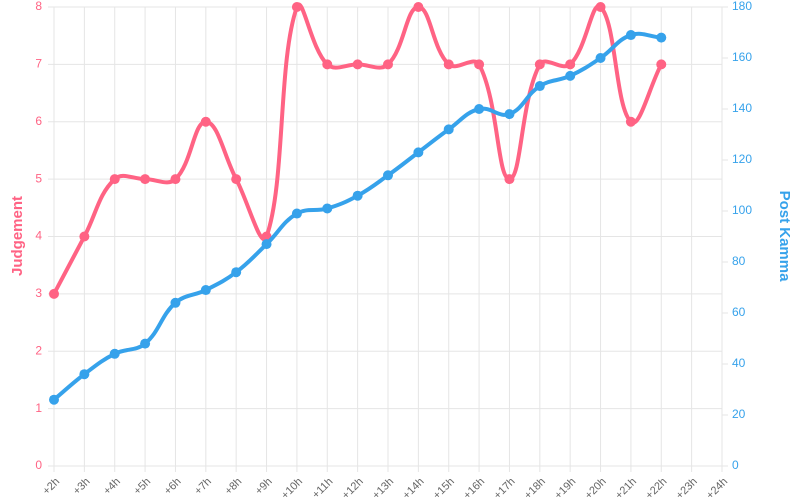 This screenshot has height=500, width=800. Describe the element at coordinates (292, 488) in the screenshot. I see `x-tick-label: +10h` at that location.